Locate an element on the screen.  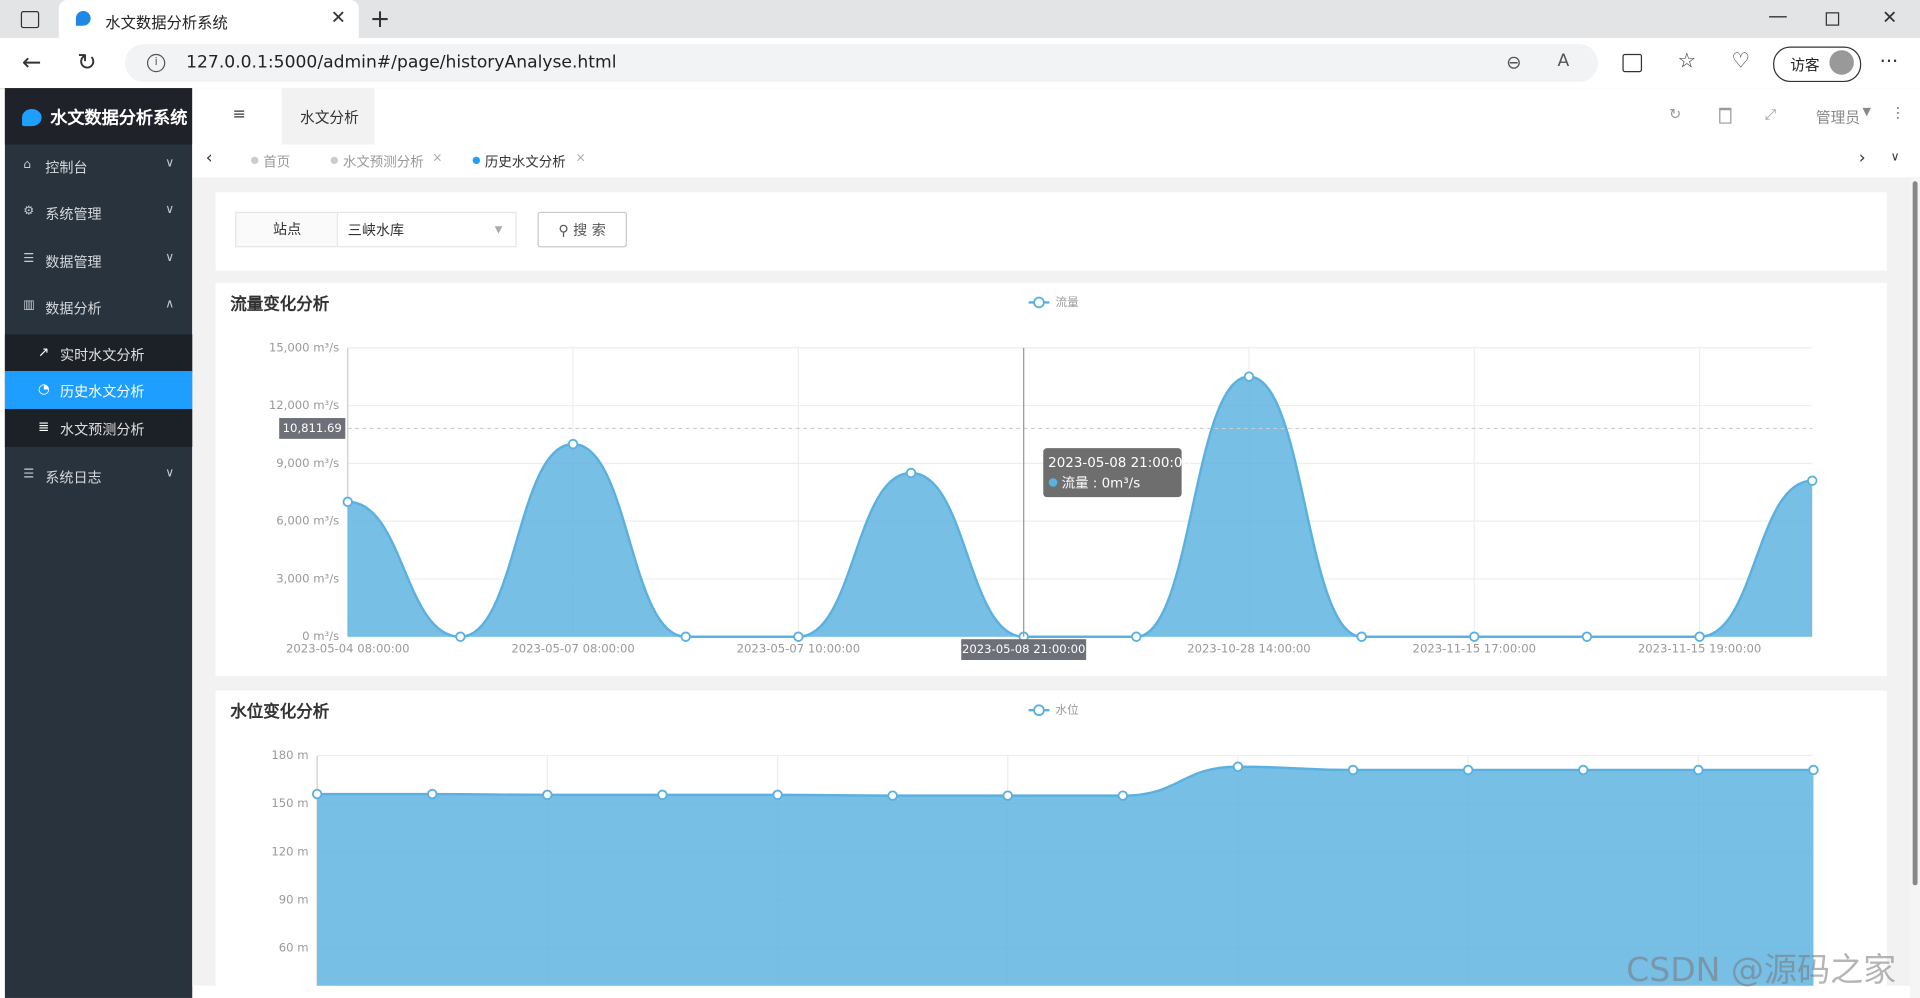
refresh-icon: ↻ is located at coordinates (1675, 114).